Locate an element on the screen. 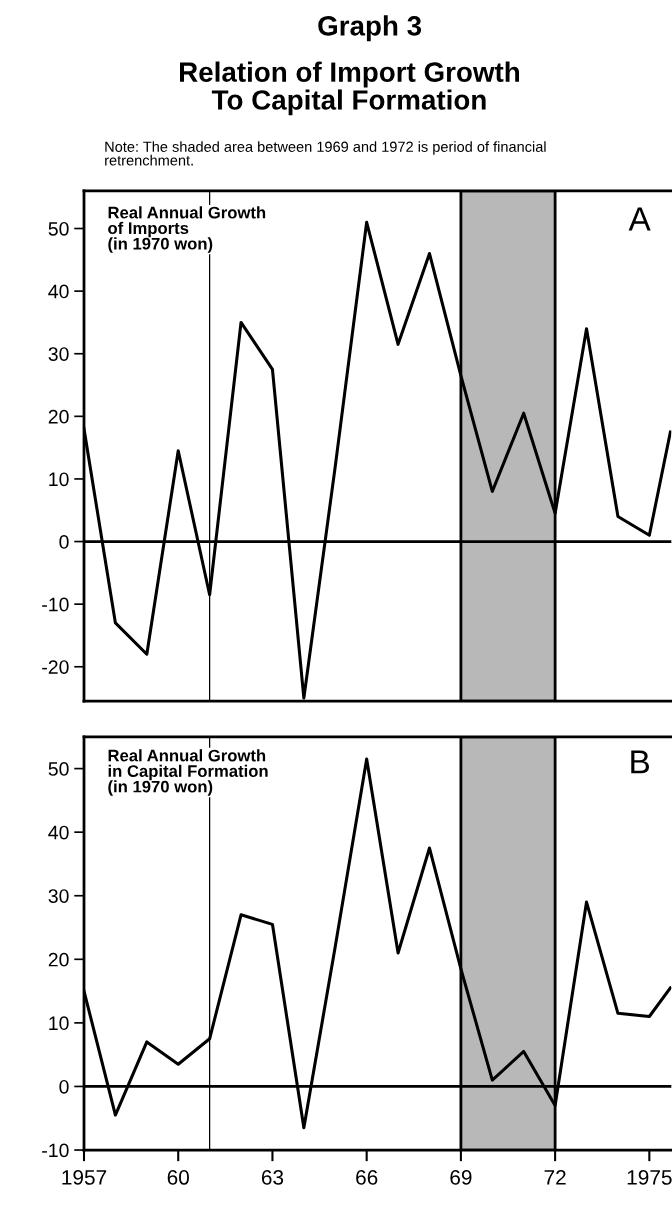 Image resolution: width=672 pixels, height=1228 pixels. annotation: B is located at coordinates (640, 762).